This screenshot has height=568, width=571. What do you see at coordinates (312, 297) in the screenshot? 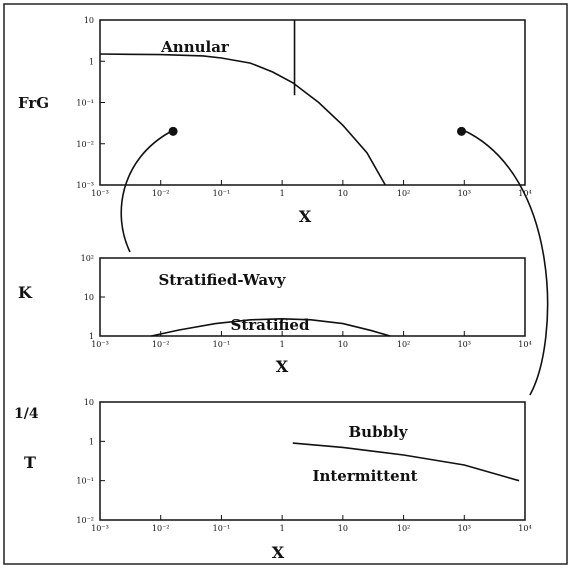
I see `panel-2-frame` at bounding box center [312, 297].